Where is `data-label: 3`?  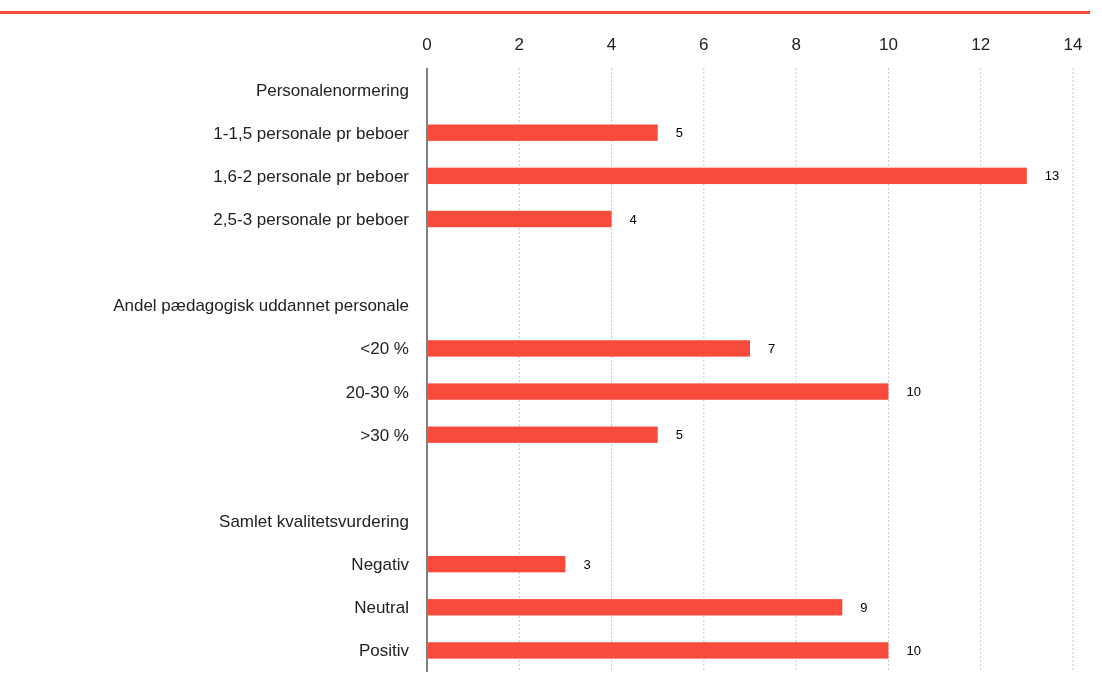 data-label: 3 is located at coordinates (587, 564).